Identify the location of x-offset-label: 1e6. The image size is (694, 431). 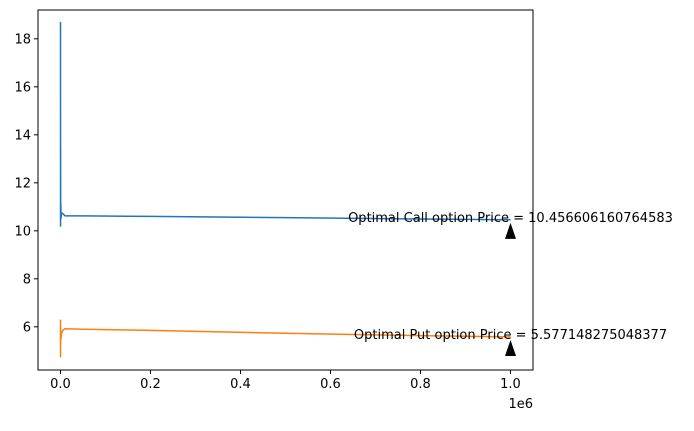
(520, 404).